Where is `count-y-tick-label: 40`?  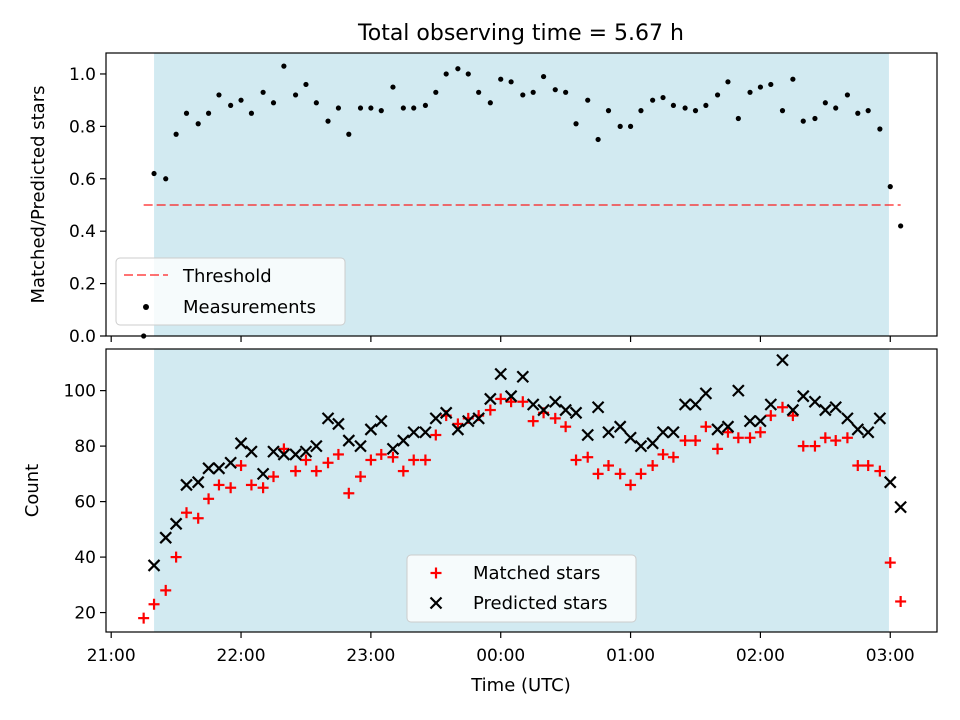 count-y-tick-label: 40 is located at coordinates (85, 558).